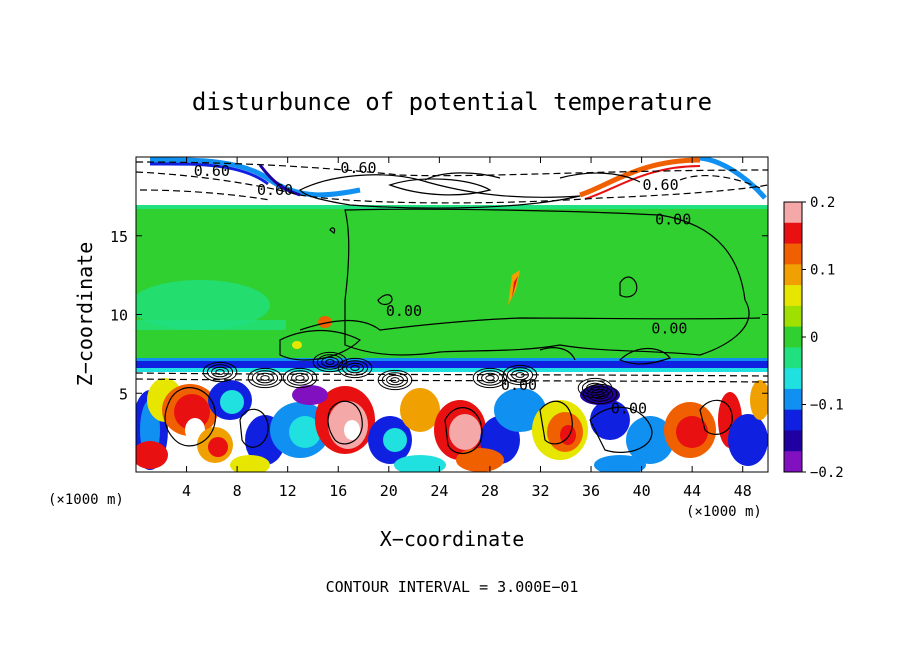 The image size is (904, 654). What do you see at coordinates (86, 500) in the screenshot?
I see `x-unit-left: (×1000 m)` at bounding box center [86, 500].